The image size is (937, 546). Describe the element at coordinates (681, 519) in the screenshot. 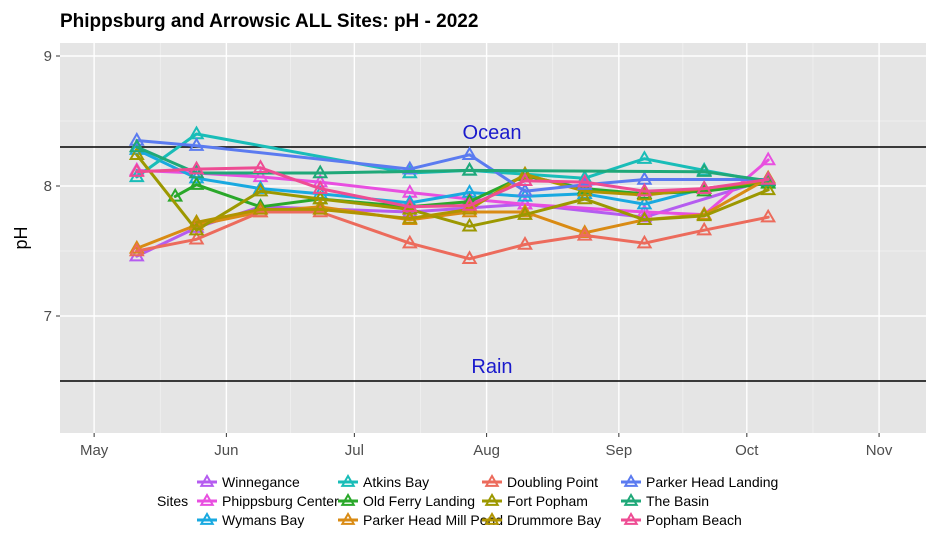

I see `legend-item-popham-beach: Popham Beach` at that location.